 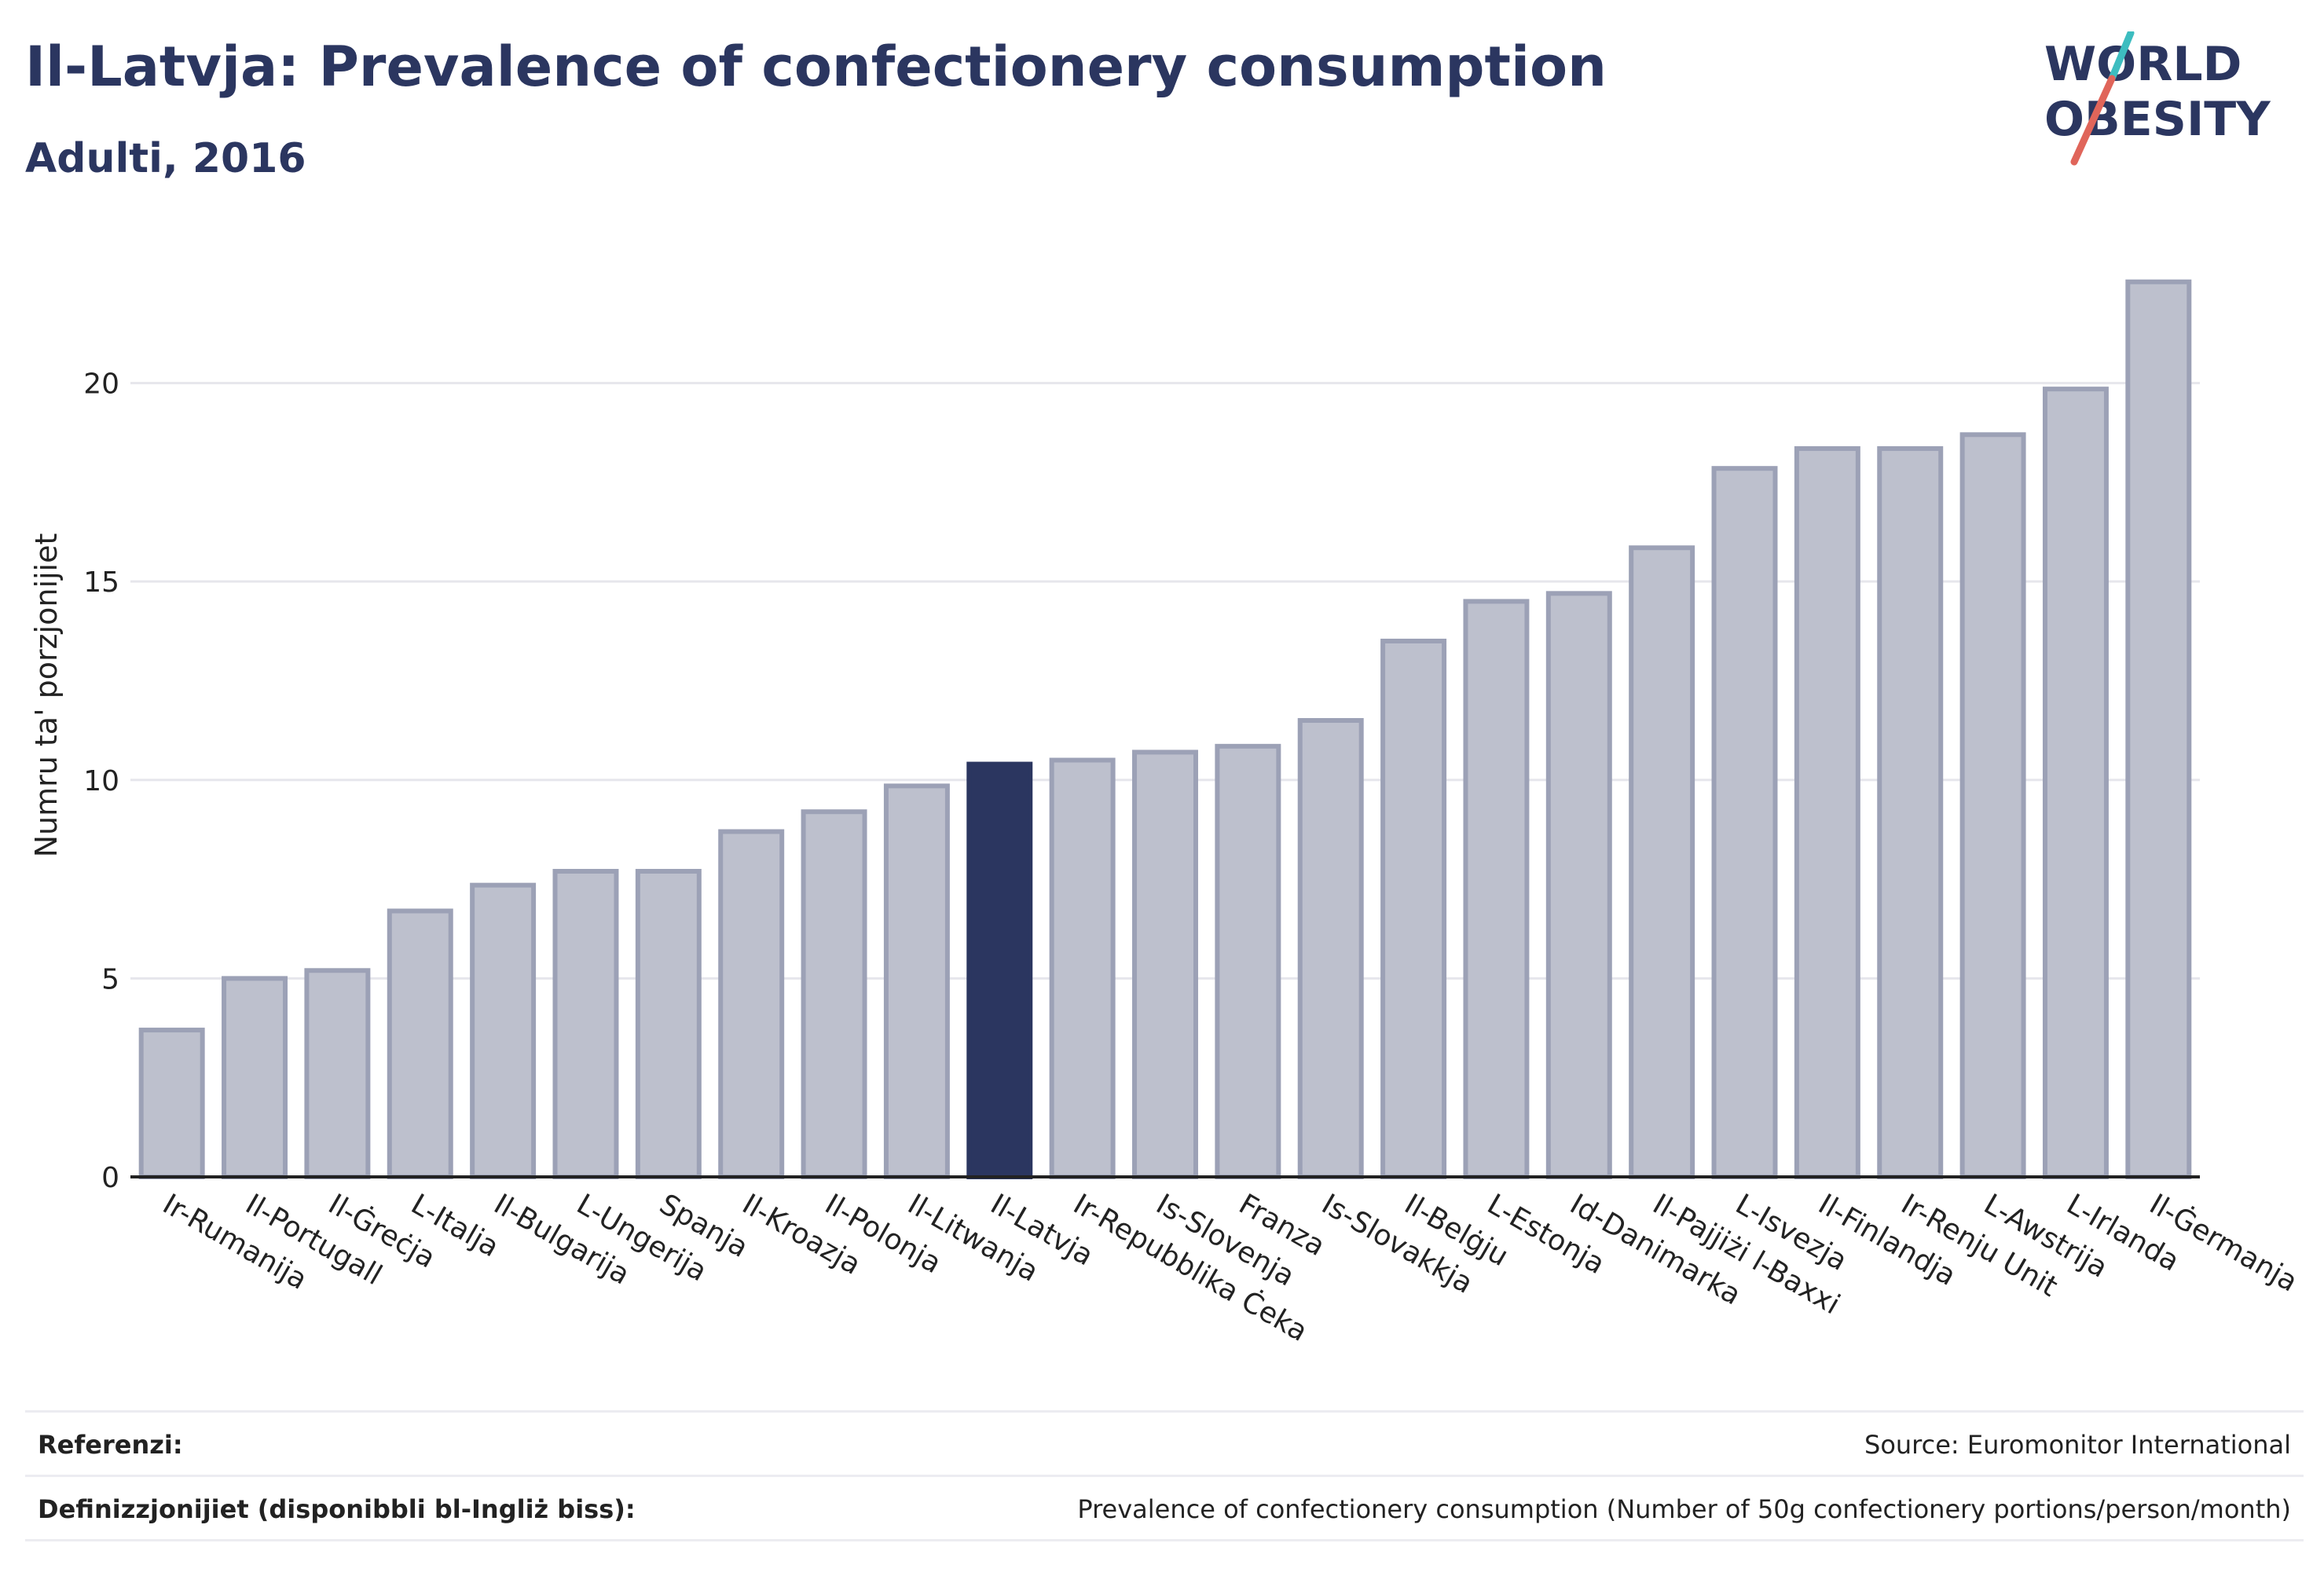 I want to click on y-tick-label: 10, so click(x=101, y=781).